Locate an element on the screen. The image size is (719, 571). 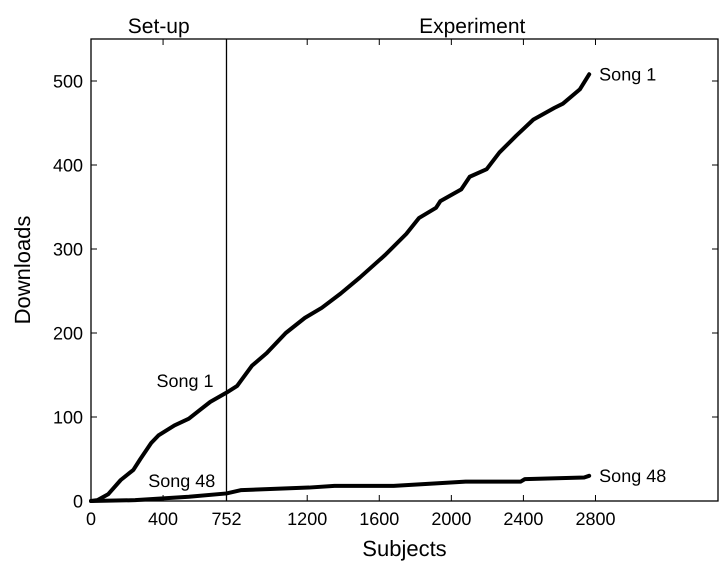
y-tick-label: 300 is located at coordinates (67, 249).